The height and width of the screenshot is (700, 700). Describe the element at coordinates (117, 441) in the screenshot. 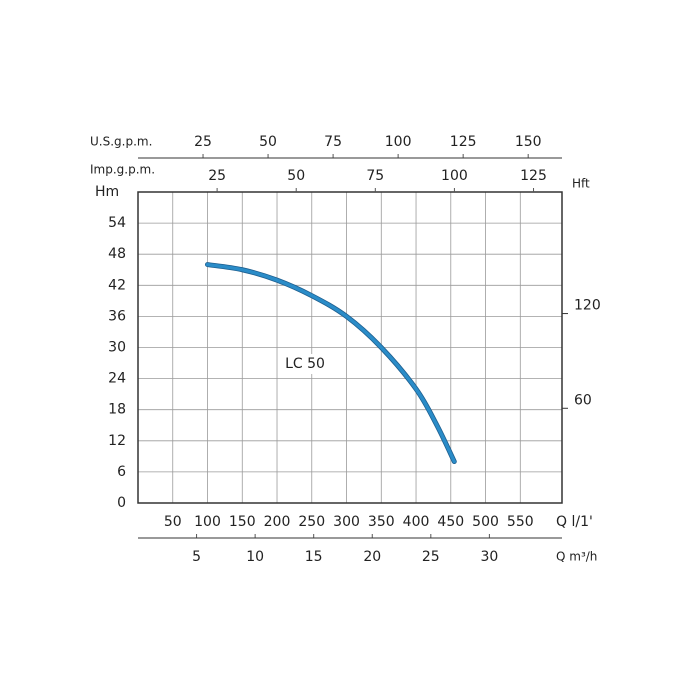

I see `y-tick-label: 12` at that location.